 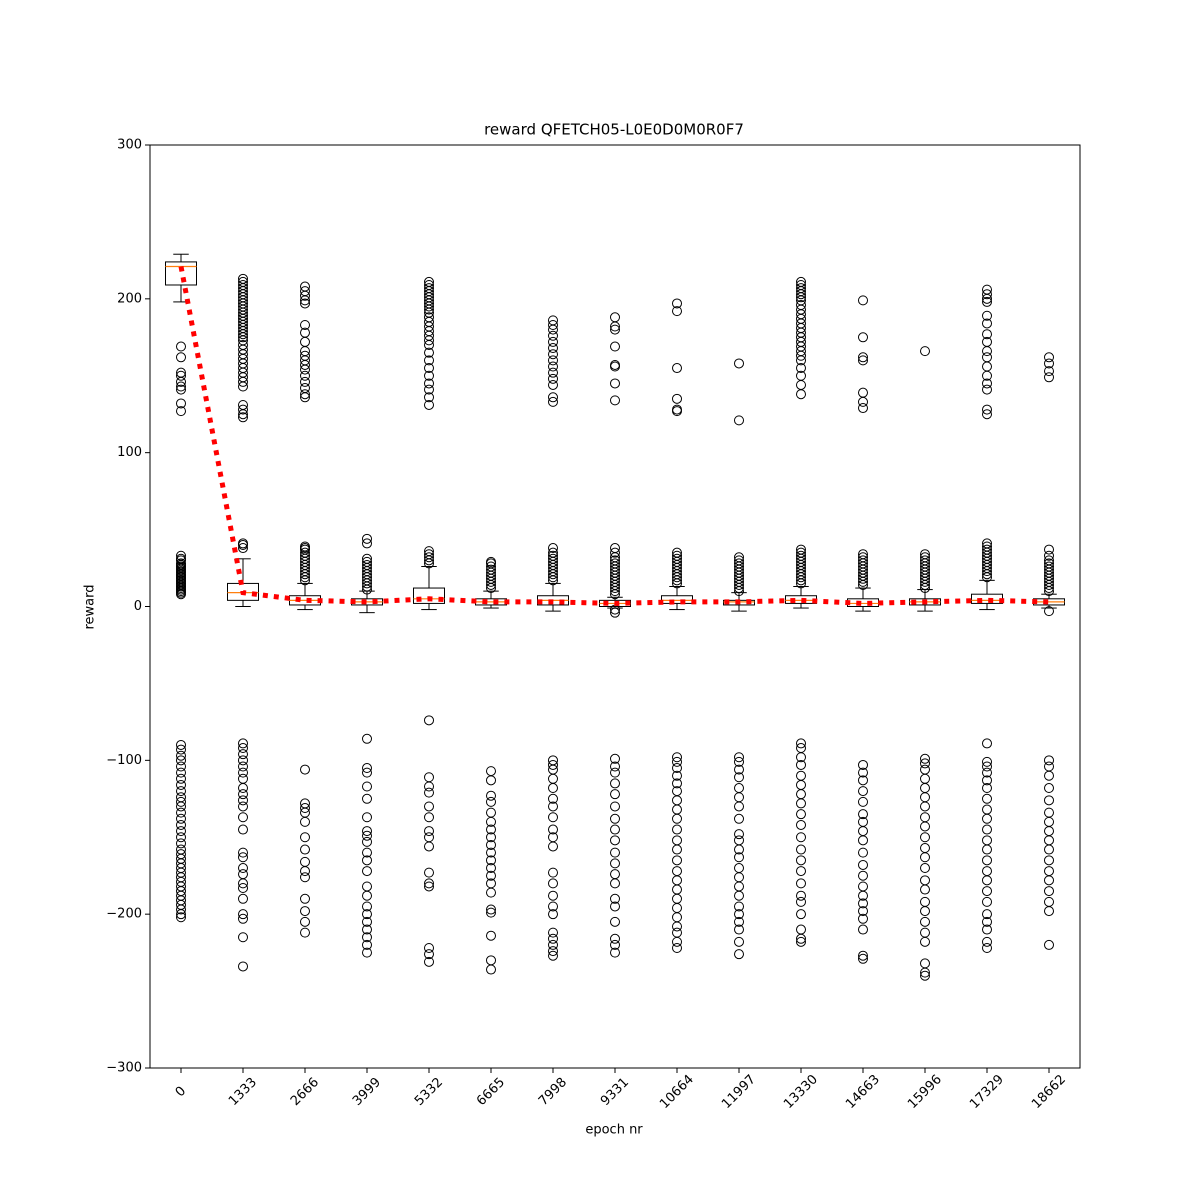 I want to click on y-tick-label: 100, so click(x=129, y=452).